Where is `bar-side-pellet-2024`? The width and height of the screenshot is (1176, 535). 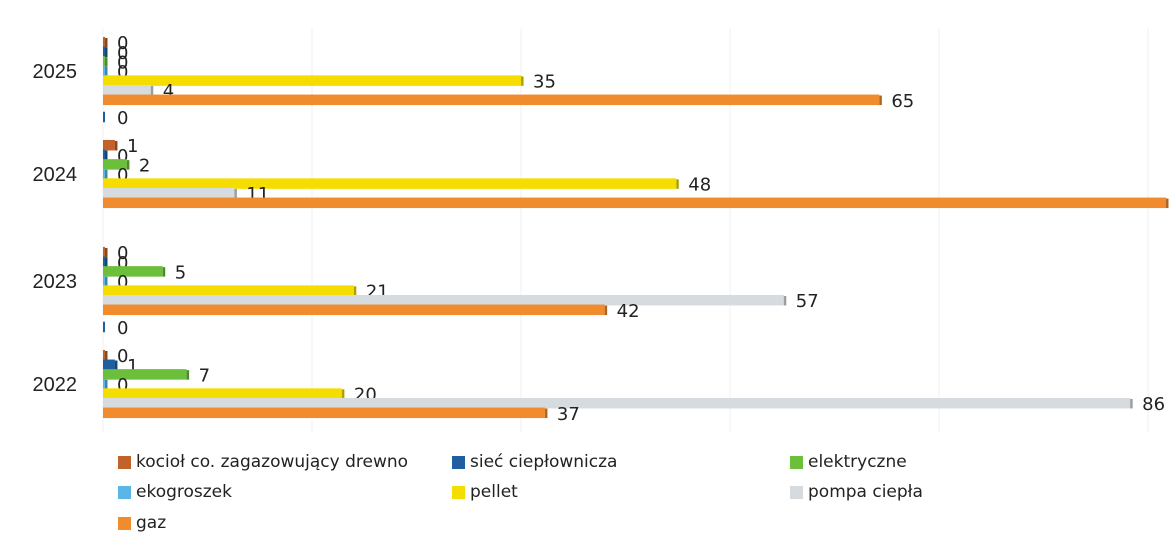 bar-side-pellet-2024 is located at coordinates (677, 184).